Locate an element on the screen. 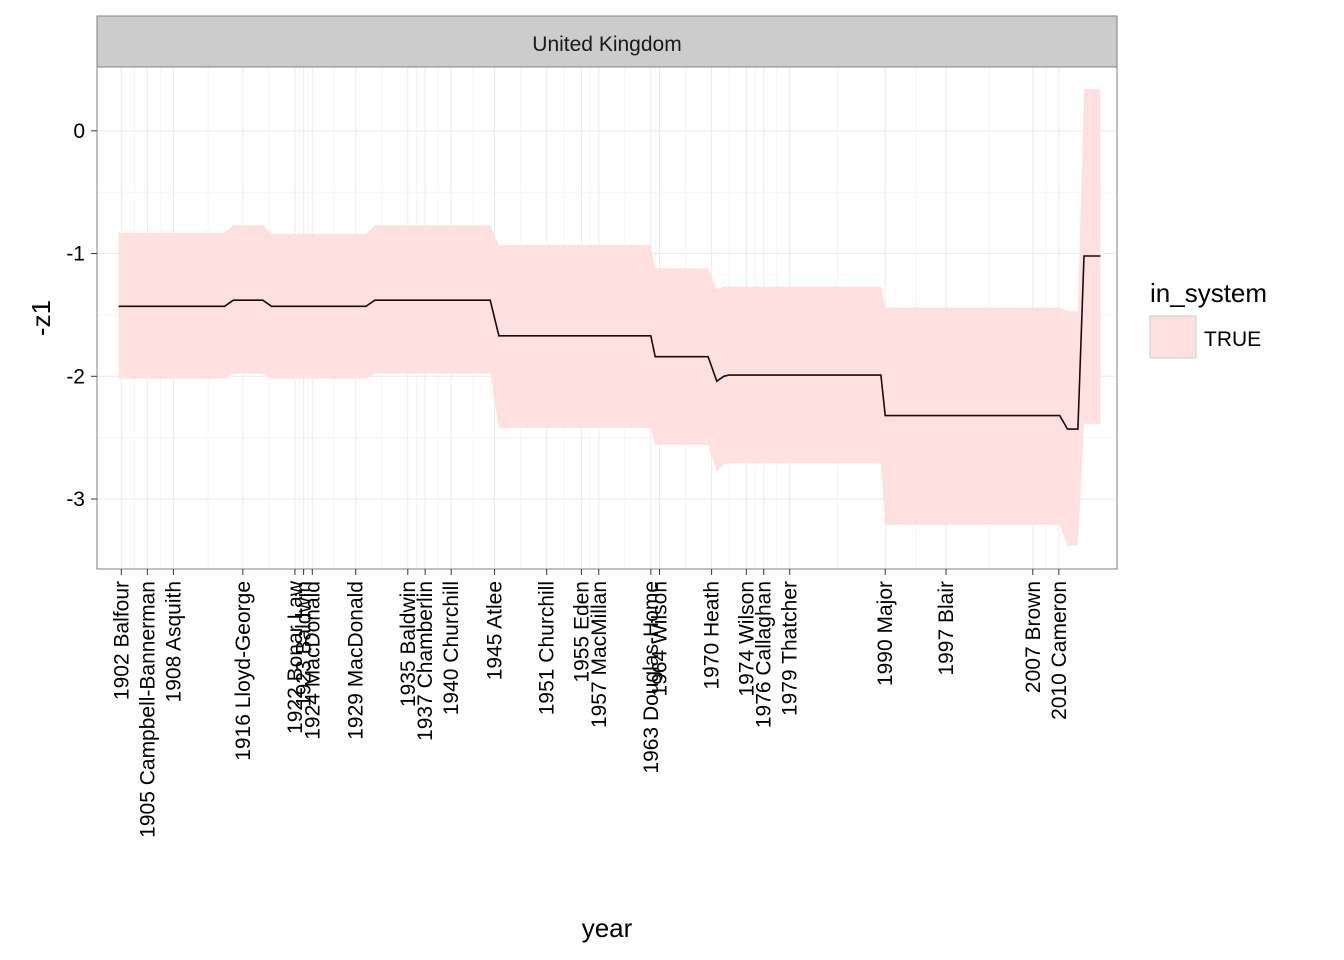  x-tick-label: 1916 Lloyd-George is located at coordinates (243, 671).